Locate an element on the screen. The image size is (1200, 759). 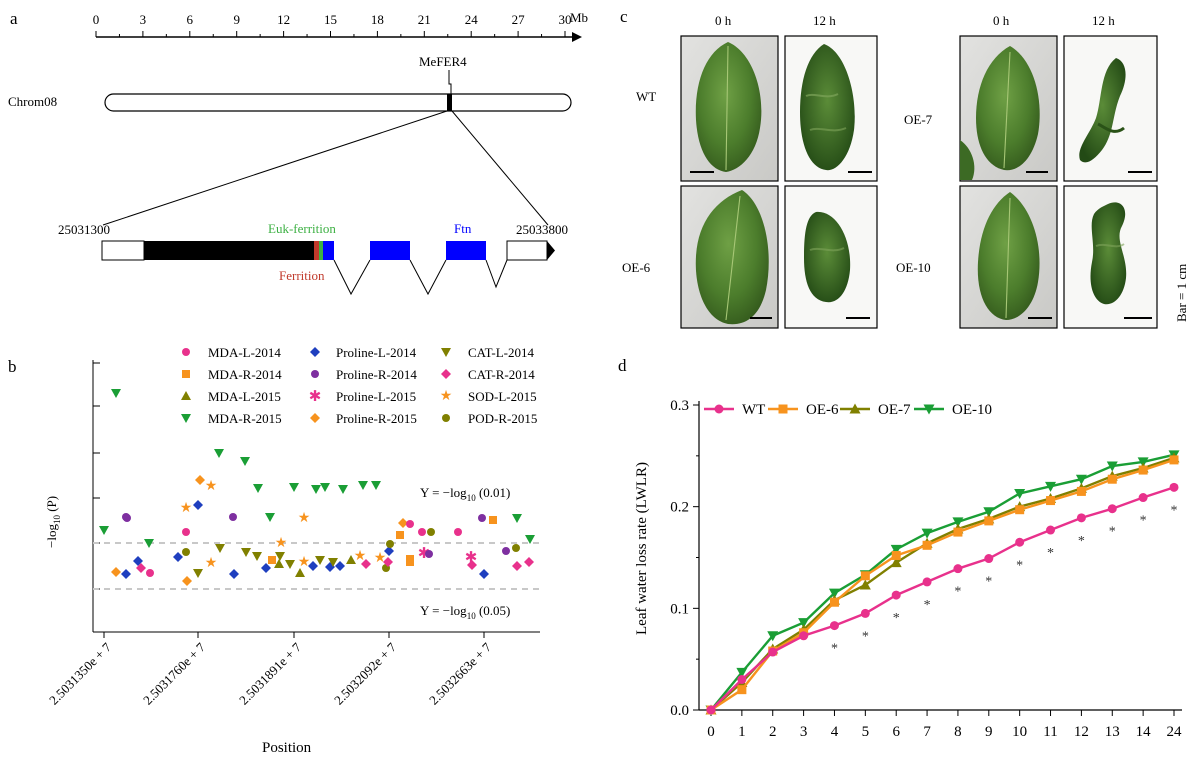
b-x-tick-label: 2.5032663e + 7 is located at coordinates (460, 673).